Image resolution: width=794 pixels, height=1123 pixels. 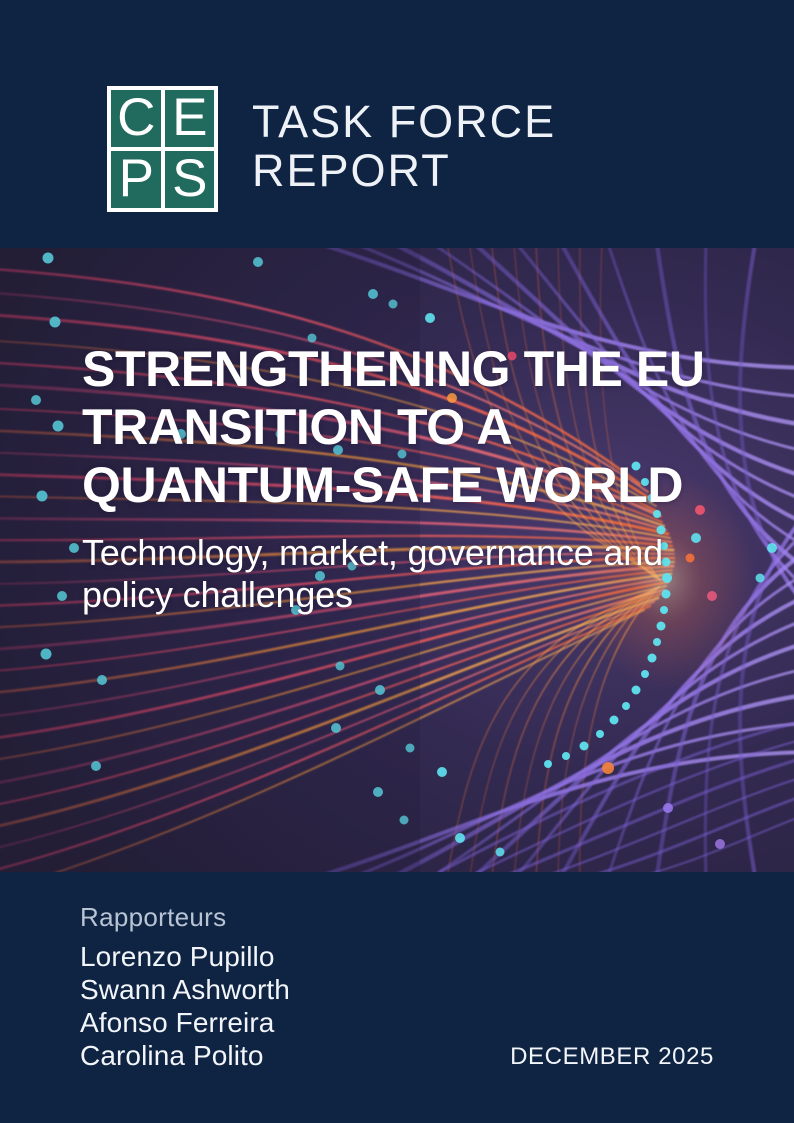 What do you see at coordinates (177, 1022) in the screenshot?
I see `rapporteur-name: Afonso Ferreira` at bounding box center [177, 1022].